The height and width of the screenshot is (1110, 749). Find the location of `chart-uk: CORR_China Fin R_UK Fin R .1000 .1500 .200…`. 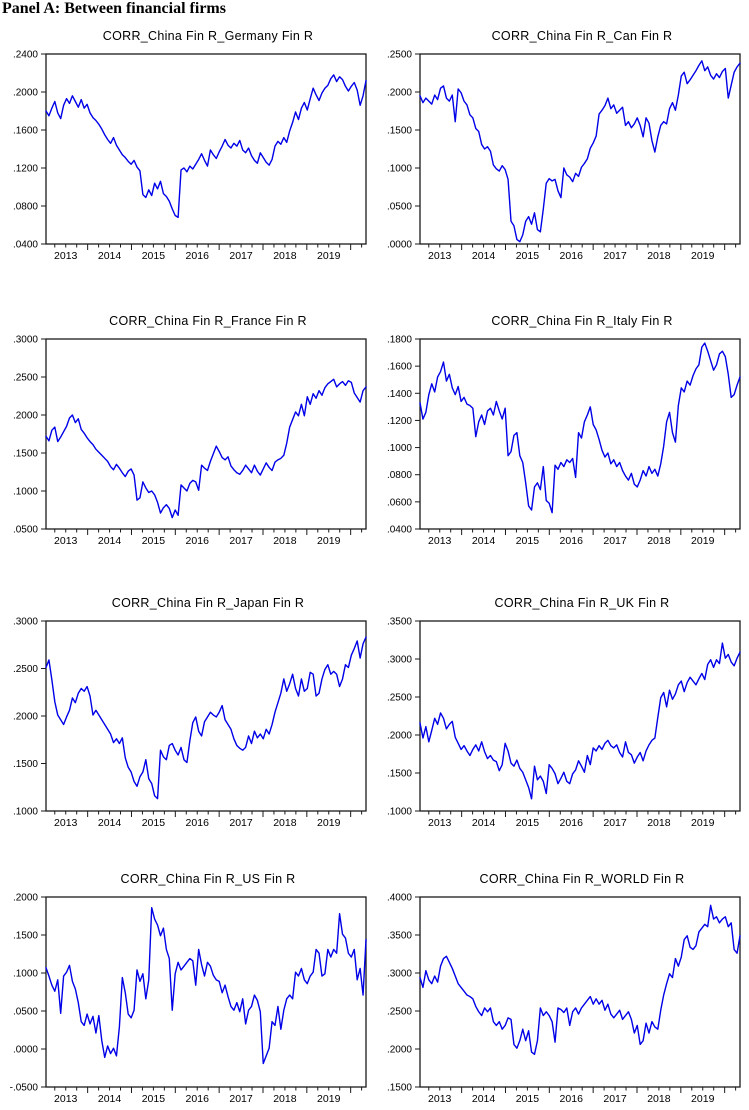

chart-uk: CORR_China Fin R_UK Fin R .1000 .1500 .200… is located at coordinates (561, 713).